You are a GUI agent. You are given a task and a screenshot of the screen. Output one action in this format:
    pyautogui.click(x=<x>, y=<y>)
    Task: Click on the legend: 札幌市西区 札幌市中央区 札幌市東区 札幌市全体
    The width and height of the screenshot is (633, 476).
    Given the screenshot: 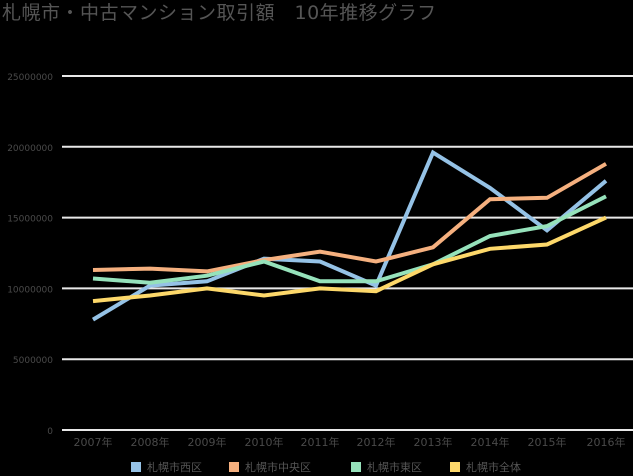 What is the action you would take?
    pyautogui.click(x=316, y=467)
    